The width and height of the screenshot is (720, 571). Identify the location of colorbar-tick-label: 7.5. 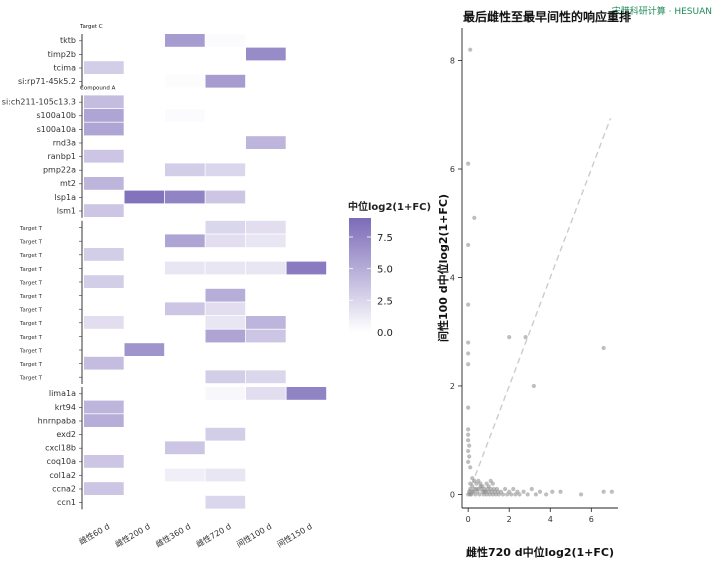
(385, 238).